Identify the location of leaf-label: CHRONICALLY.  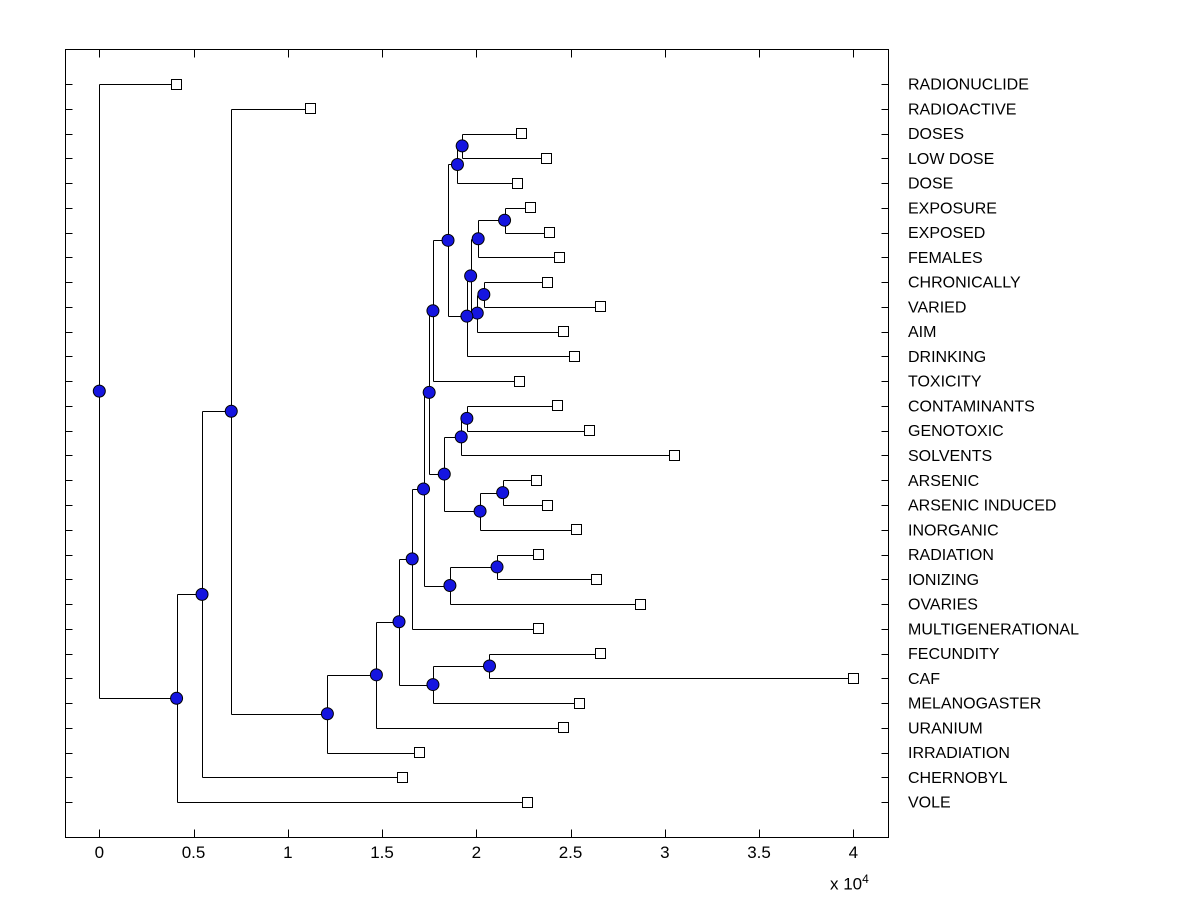
(964, 283).